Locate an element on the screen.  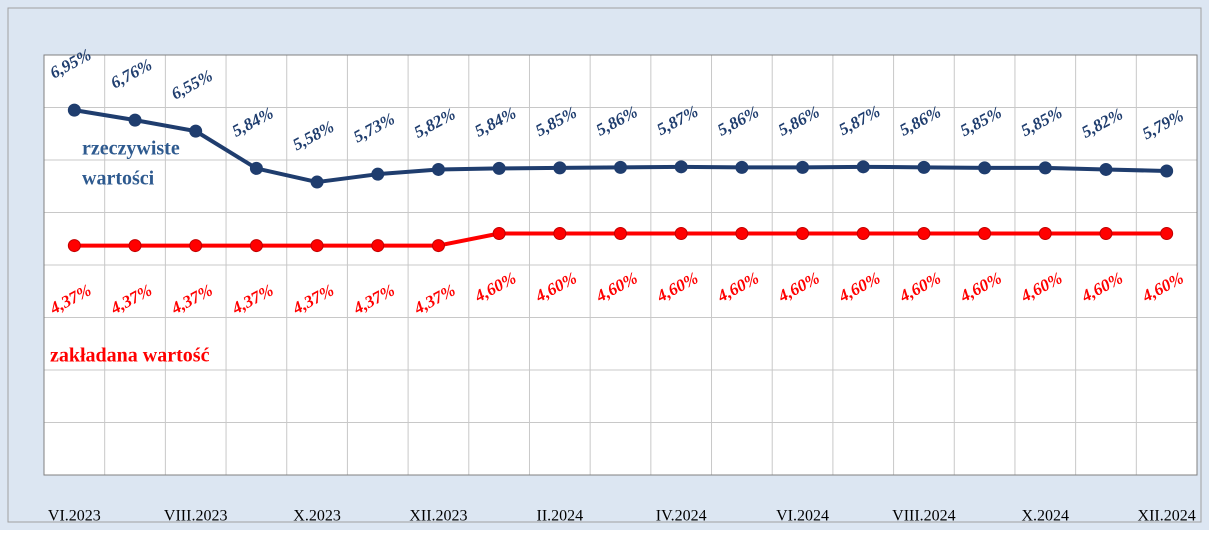
x-tick-label: VIII.2023 is located at coordinates (196, 516).